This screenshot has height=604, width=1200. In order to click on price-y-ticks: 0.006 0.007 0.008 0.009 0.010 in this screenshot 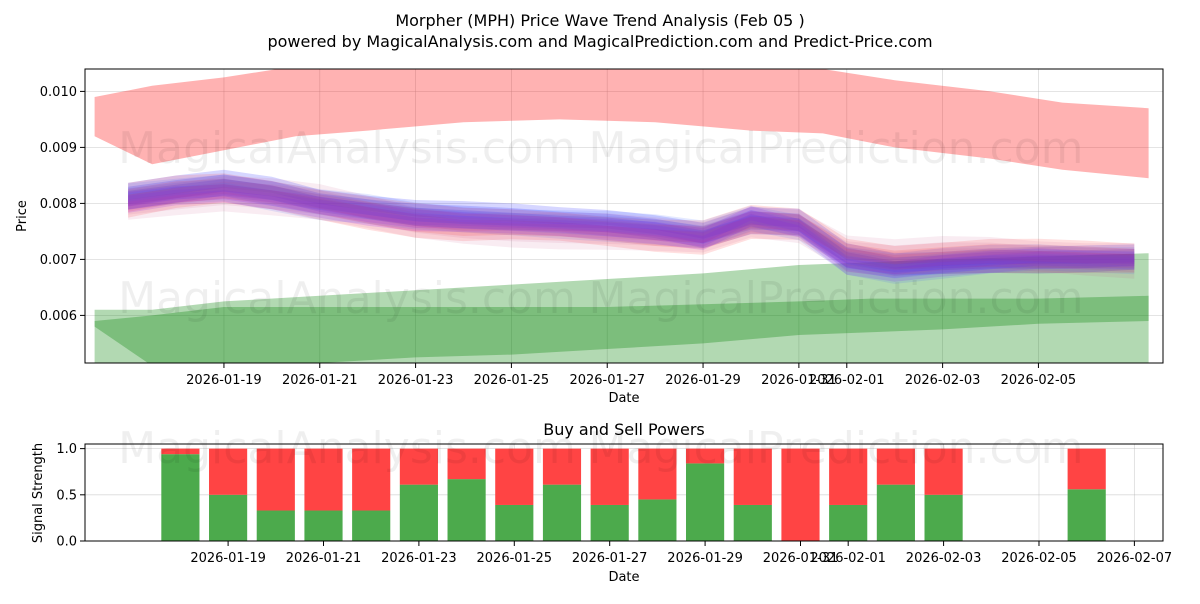, I will do `click(62, 204)`.